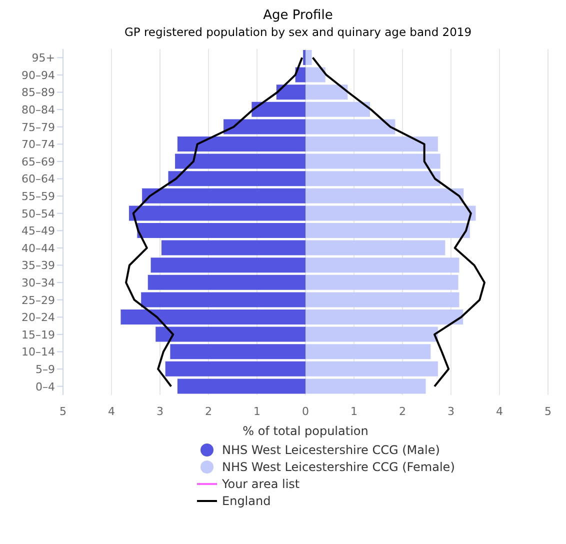 The width and height of the screenshot is (566, 544). I want to click on y-tick-label: 15–19, so click(38, 335).